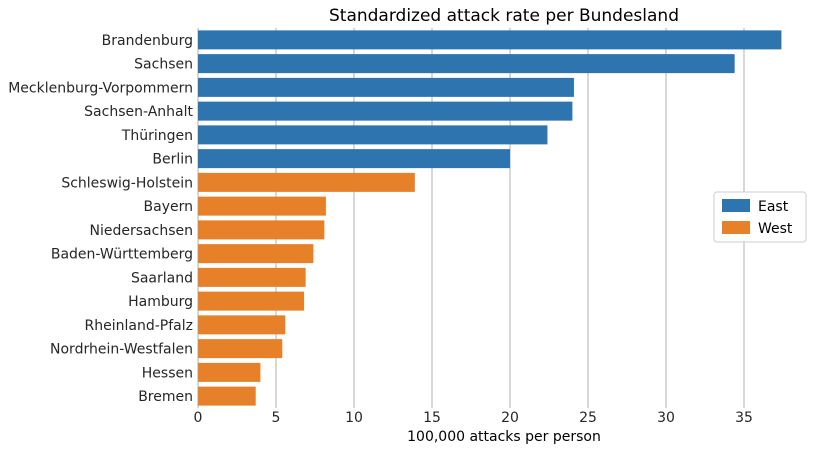 The width and height of the screenshot is (818, 450). I want to click on y-tick-label: Baden-Württemberg, so click(122, 255).